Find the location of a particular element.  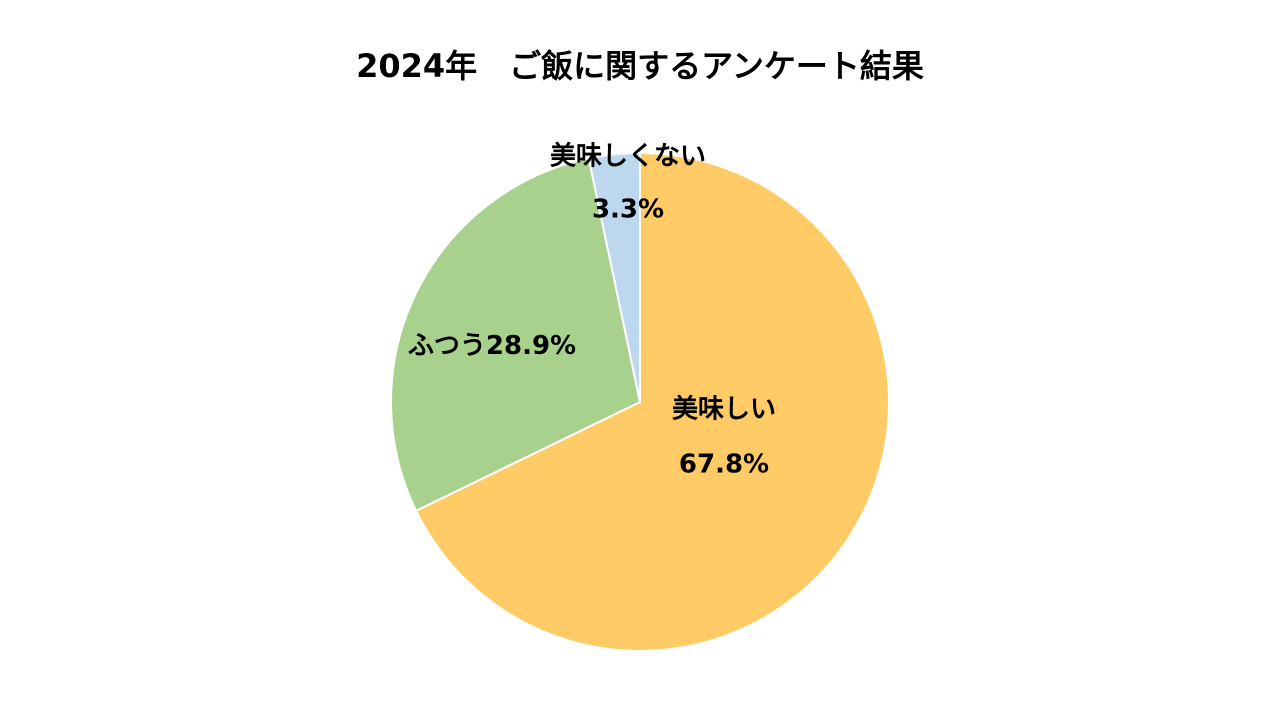

data-label: ふつう28.9% is located at coordinates (492, 346).